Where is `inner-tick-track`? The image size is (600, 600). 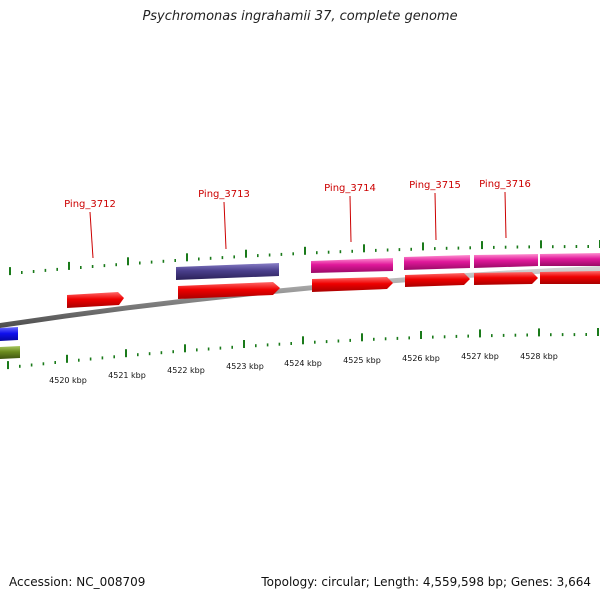 inner-tick-track is located at coordinates (303, 349).